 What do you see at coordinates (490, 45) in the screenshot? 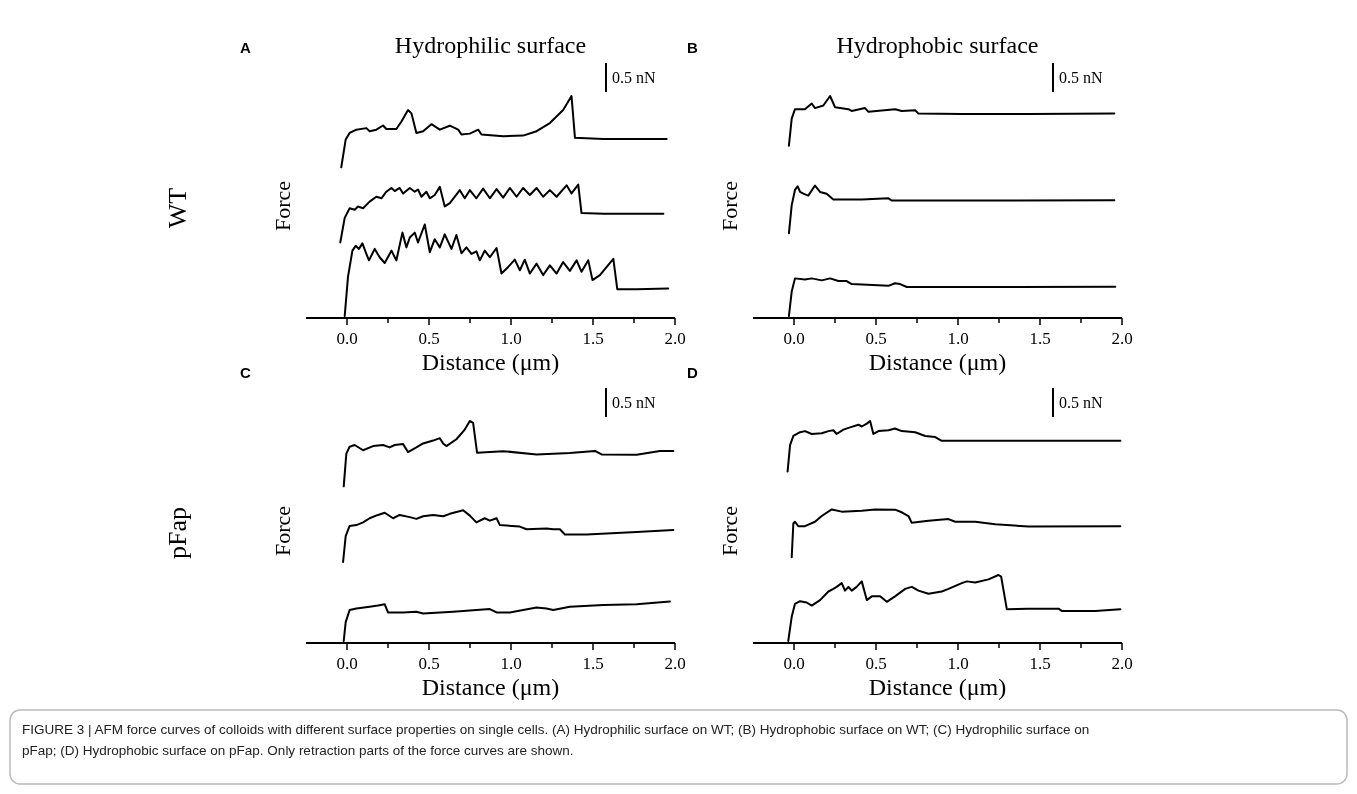
I see `chart-title: Hydrophilic surface` at bounding box center [490, 45].